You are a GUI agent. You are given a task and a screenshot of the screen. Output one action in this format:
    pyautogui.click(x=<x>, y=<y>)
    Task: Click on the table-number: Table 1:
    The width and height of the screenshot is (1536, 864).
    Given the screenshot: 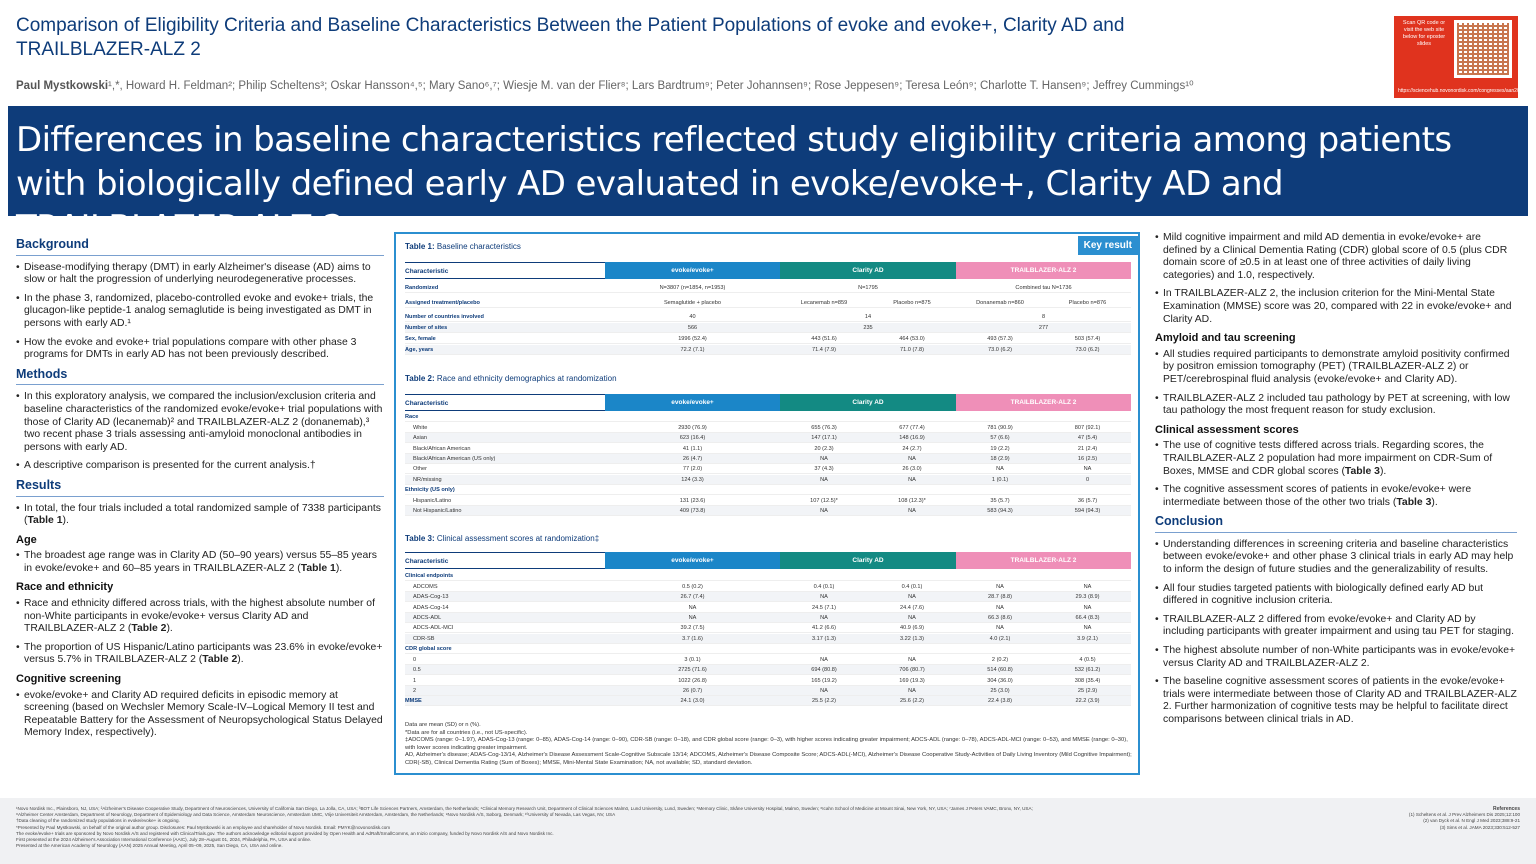 What is the action you would take?
    pyautogui.click(x=420, y=246)
    